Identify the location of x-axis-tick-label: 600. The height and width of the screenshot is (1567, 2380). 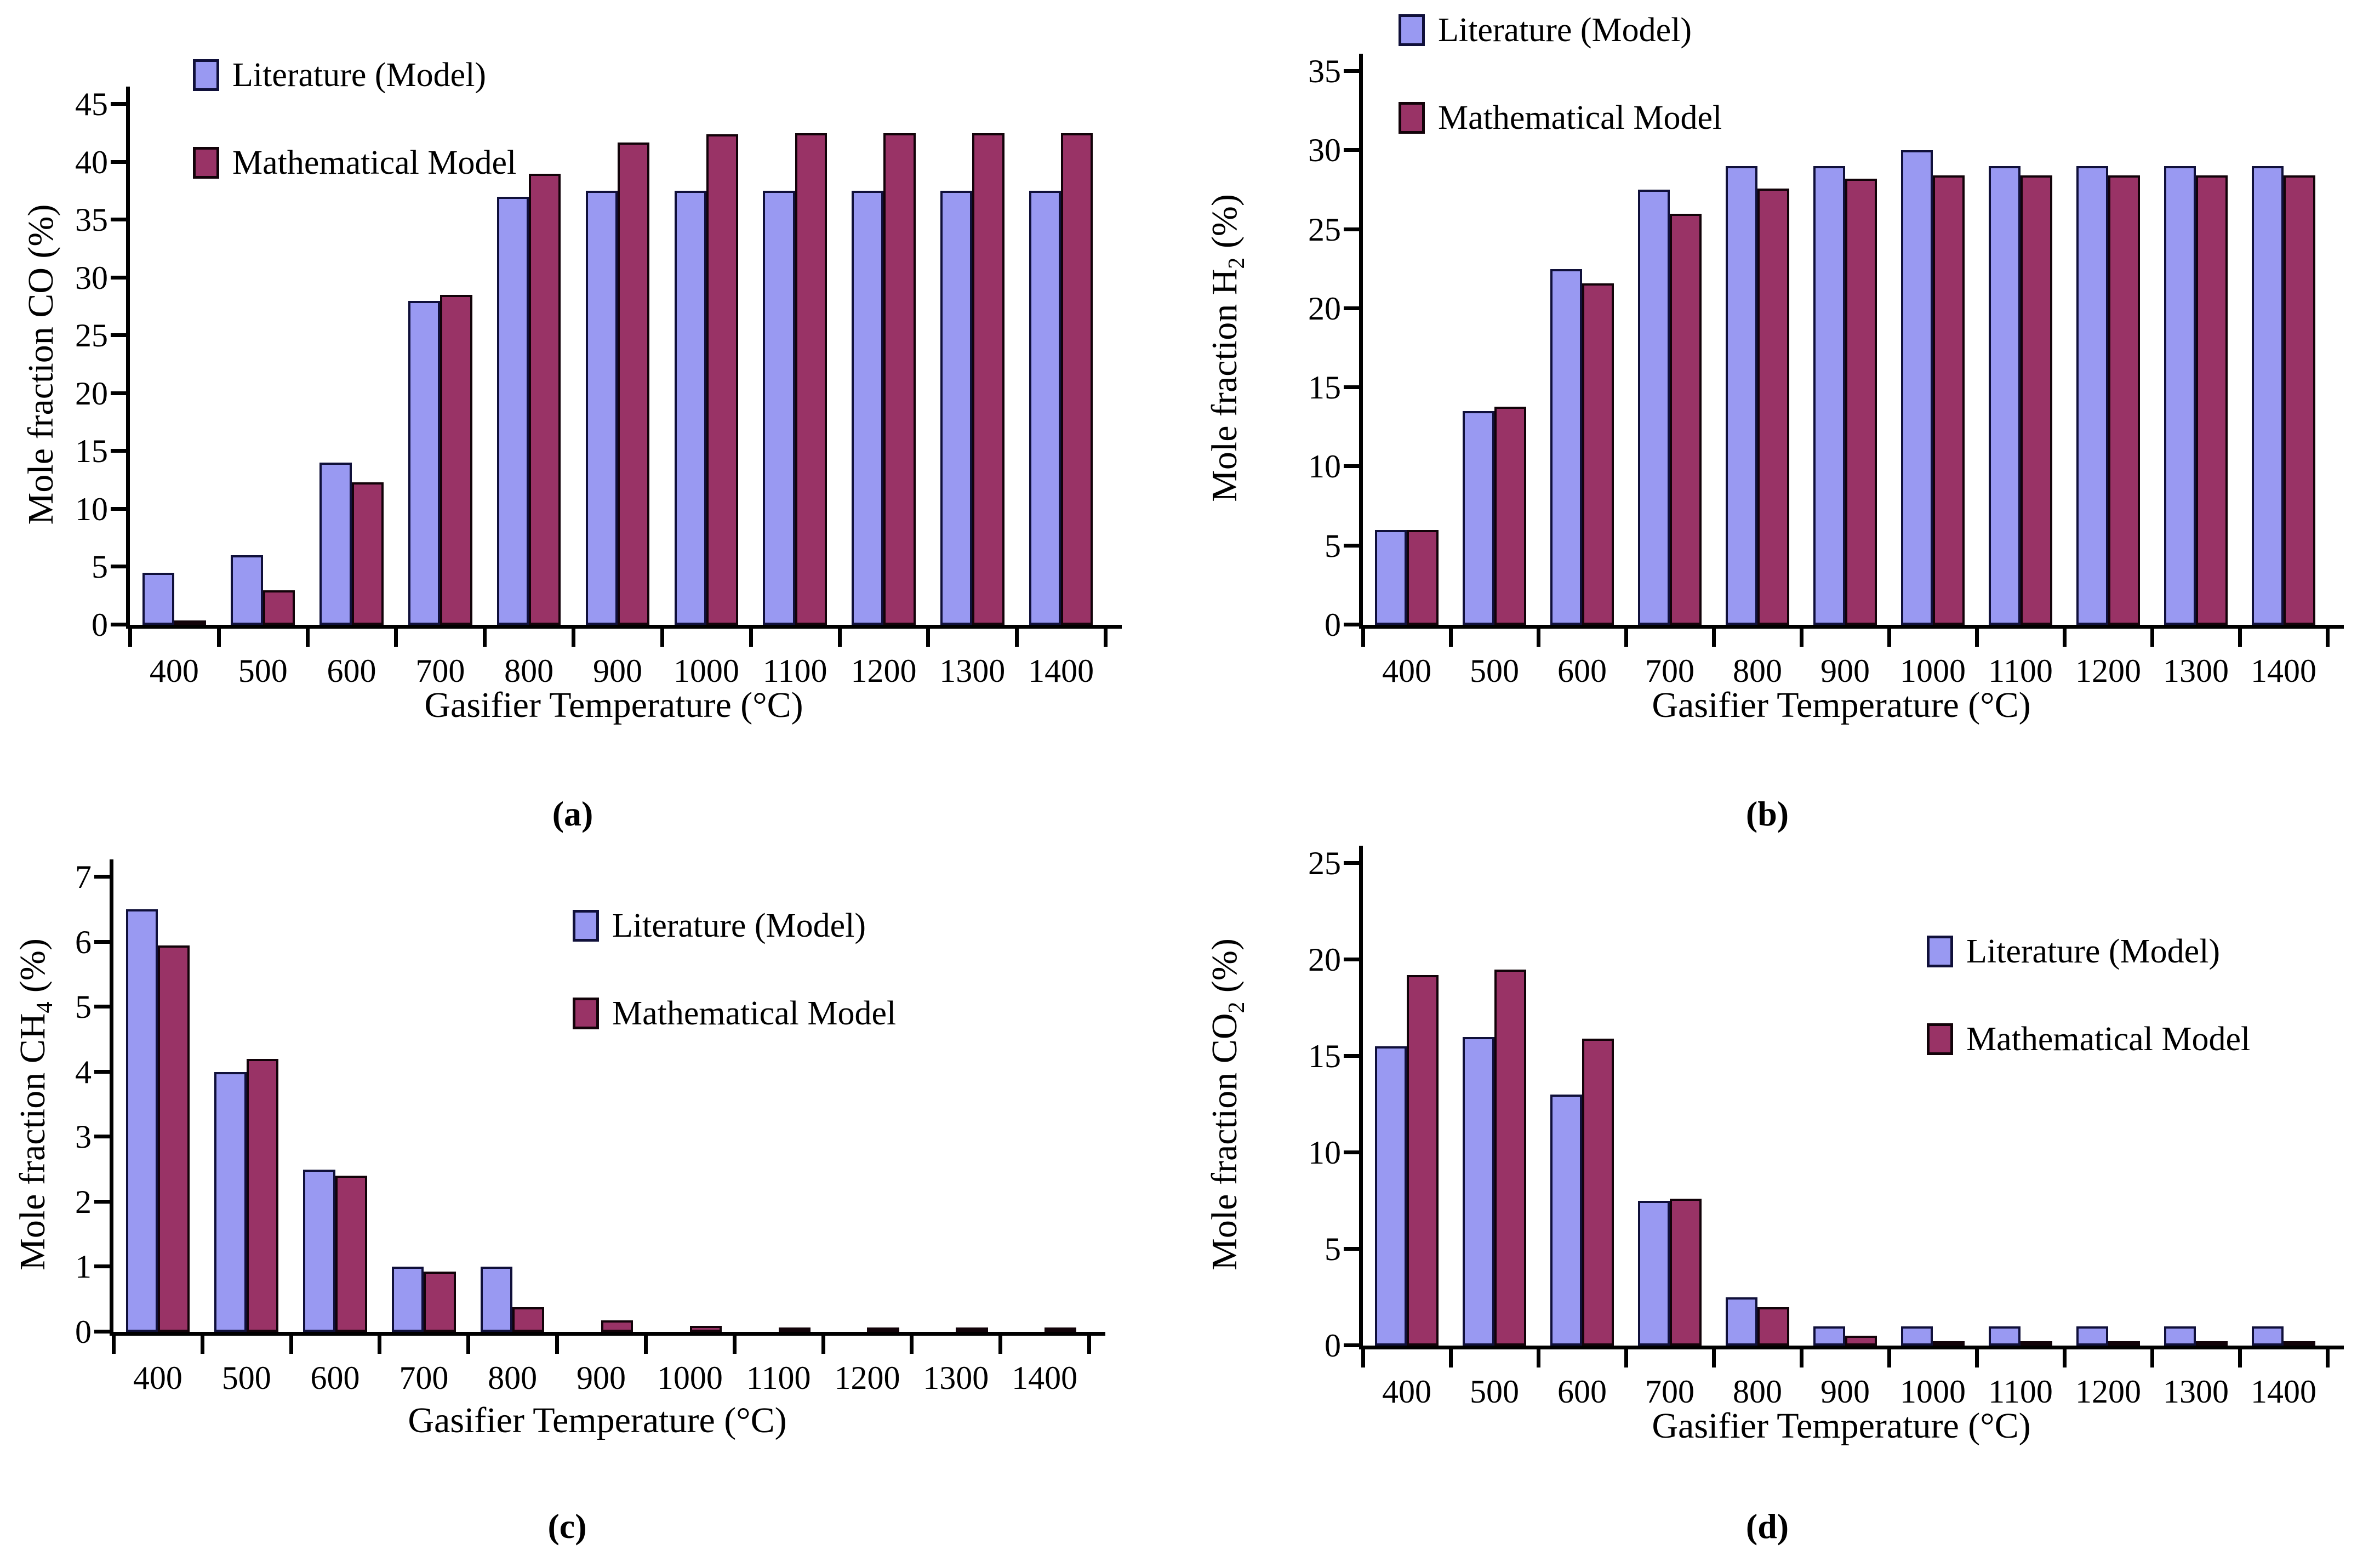
(335, 1378).